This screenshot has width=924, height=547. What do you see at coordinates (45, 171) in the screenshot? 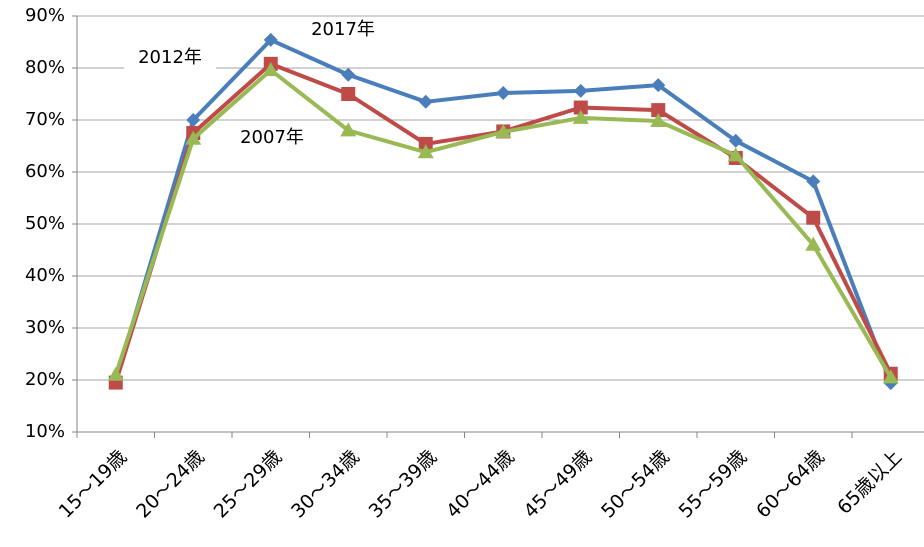
I see `y-tick-label: 60%` at bounding box center [45, 171].